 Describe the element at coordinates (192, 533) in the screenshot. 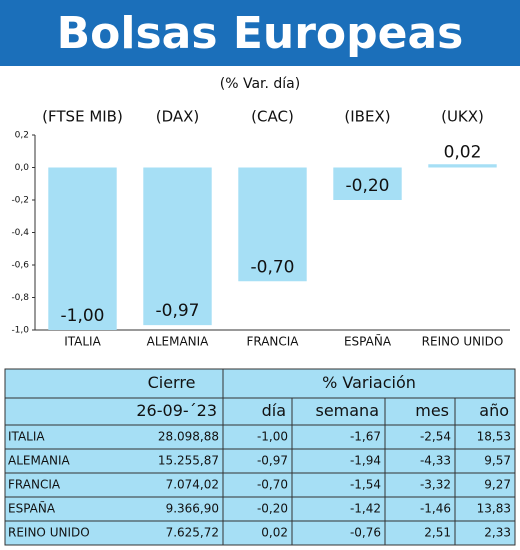

I see `table-cell: 7.625,72` at that location.